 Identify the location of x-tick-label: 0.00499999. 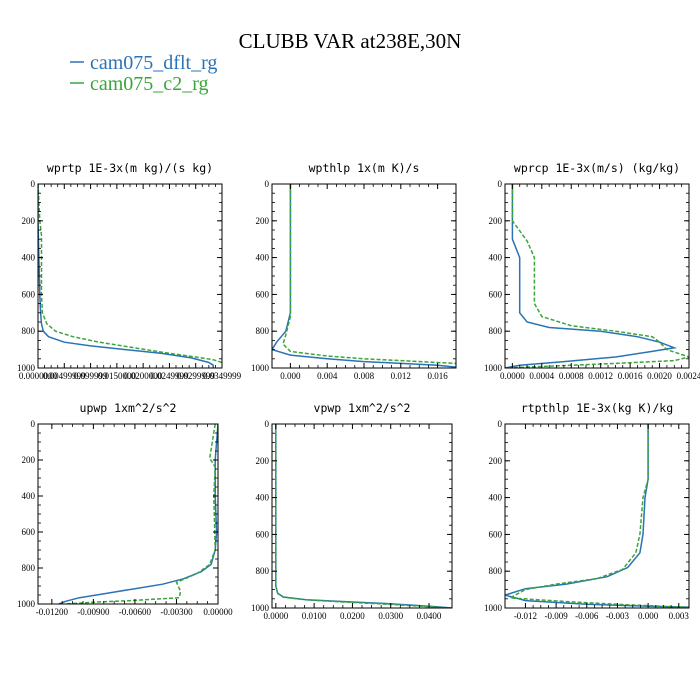
(64, 376).